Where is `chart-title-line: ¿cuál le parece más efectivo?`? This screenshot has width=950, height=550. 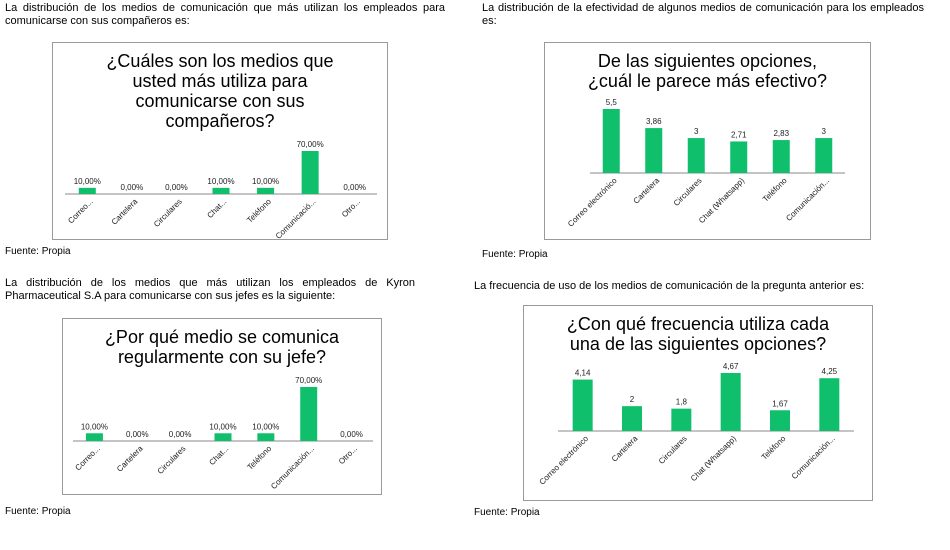 chart-title-line: ¿cuál le parece más efectivo? is located at coordinates (707, 81).